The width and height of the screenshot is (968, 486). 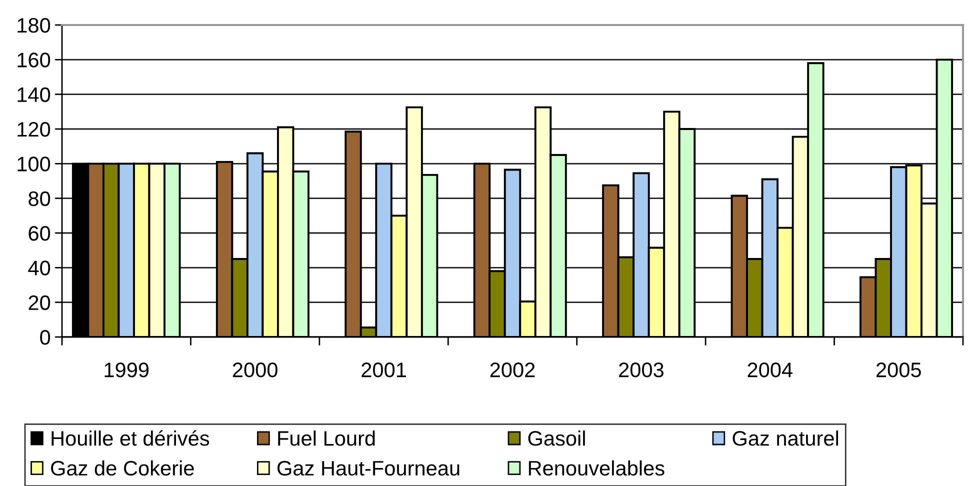 I want to click on y-tick-label: 20, so click(x=39, y=302).